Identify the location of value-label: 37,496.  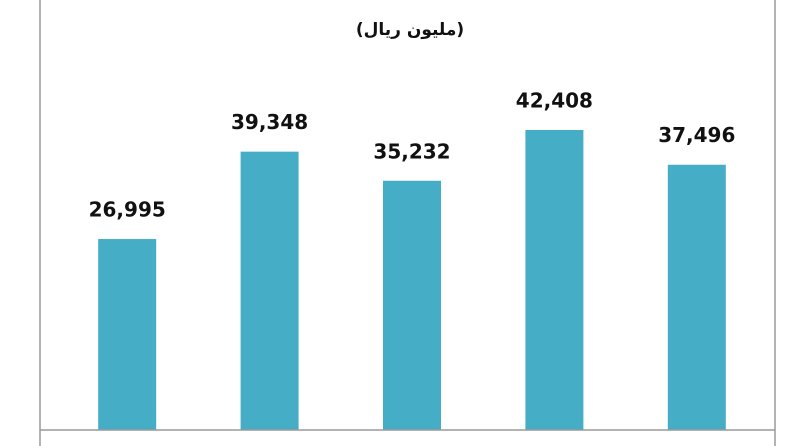
(696, 135).